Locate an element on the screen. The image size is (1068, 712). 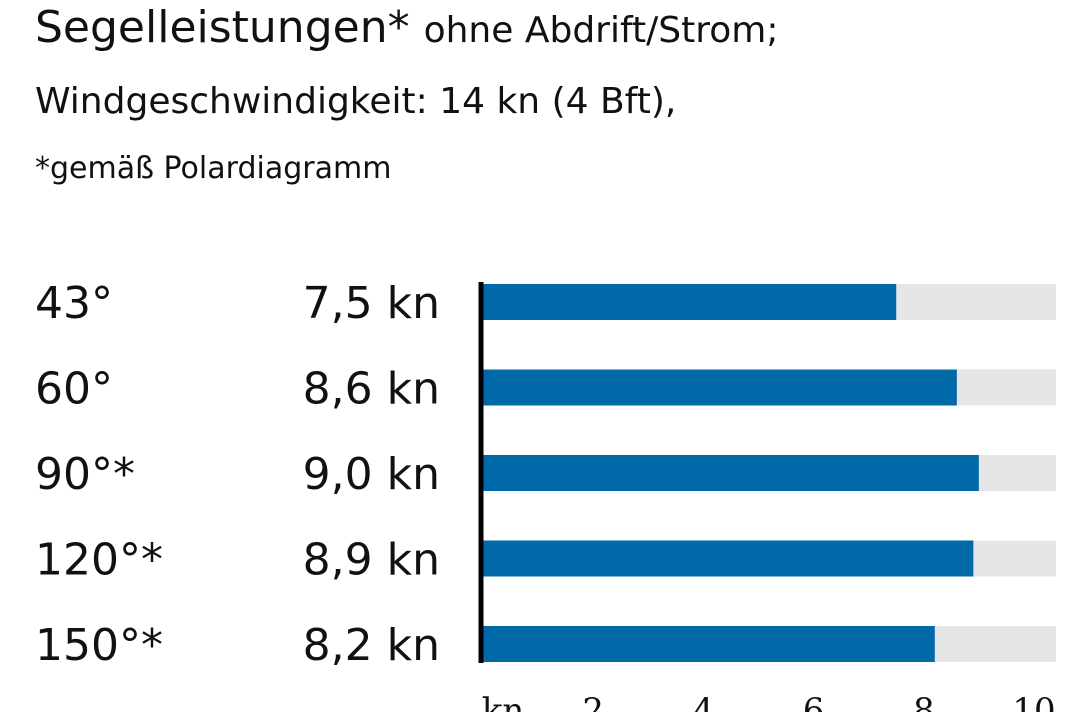
category-label: 60° is located at coordinates (74, 389).